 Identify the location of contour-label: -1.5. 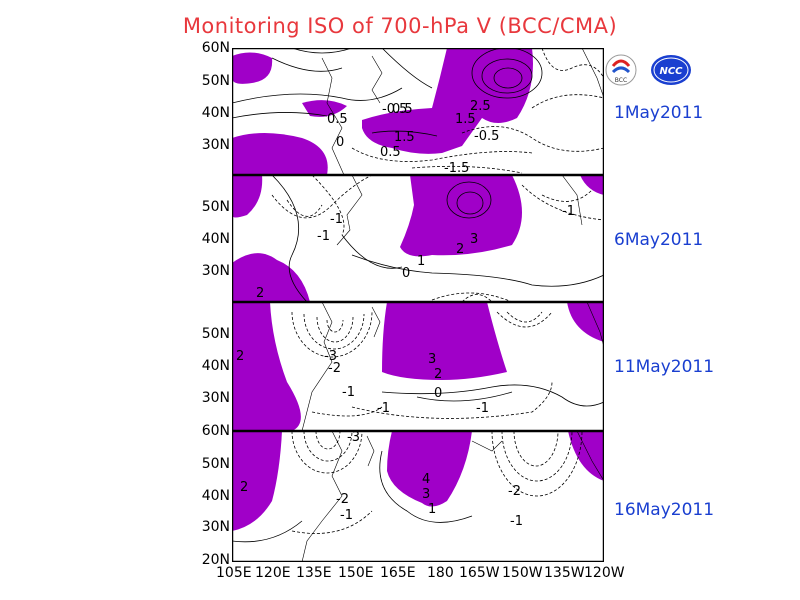
(456, 168).